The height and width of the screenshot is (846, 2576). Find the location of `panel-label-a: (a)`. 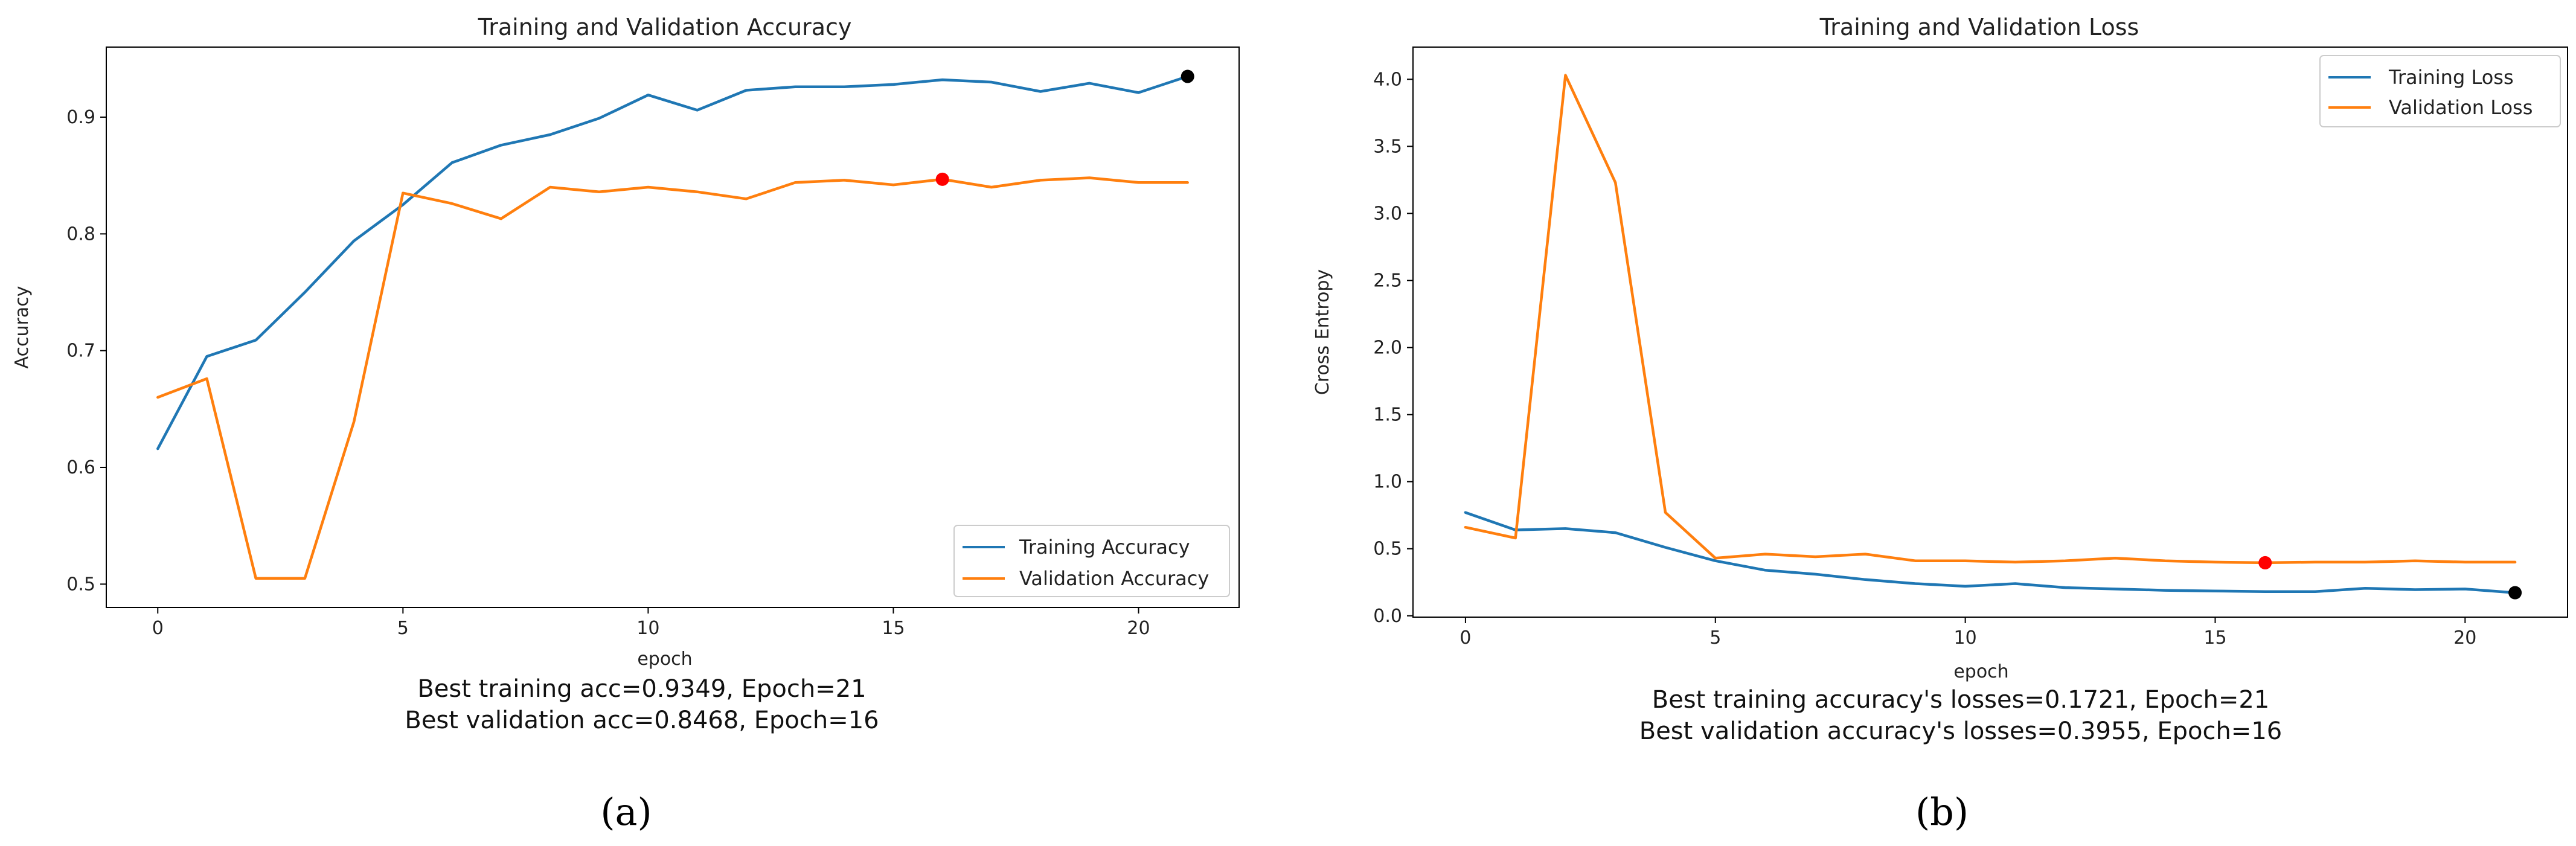

panel-label-a: (a) is located at coordinates (626, 812).